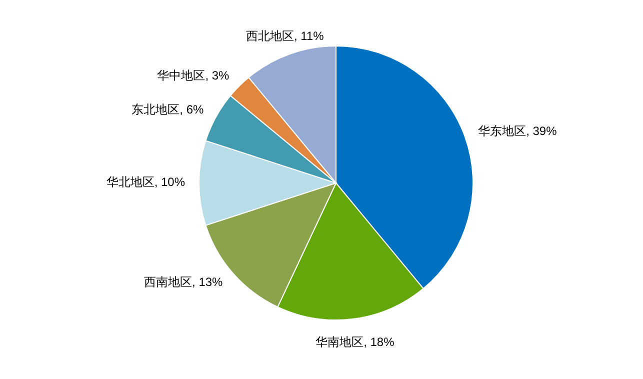 The image size is (643, 379). I want to click on slice-label: 西南地区, 13%, so click(184, 282).